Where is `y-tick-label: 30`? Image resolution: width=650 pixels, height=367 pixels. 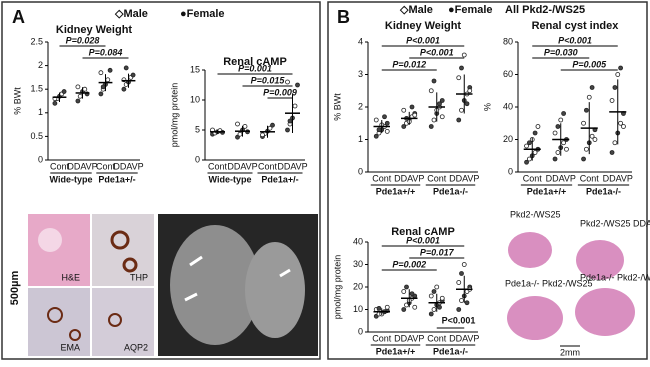 y-tick-label: 30 is located at coordinates (358, 264).